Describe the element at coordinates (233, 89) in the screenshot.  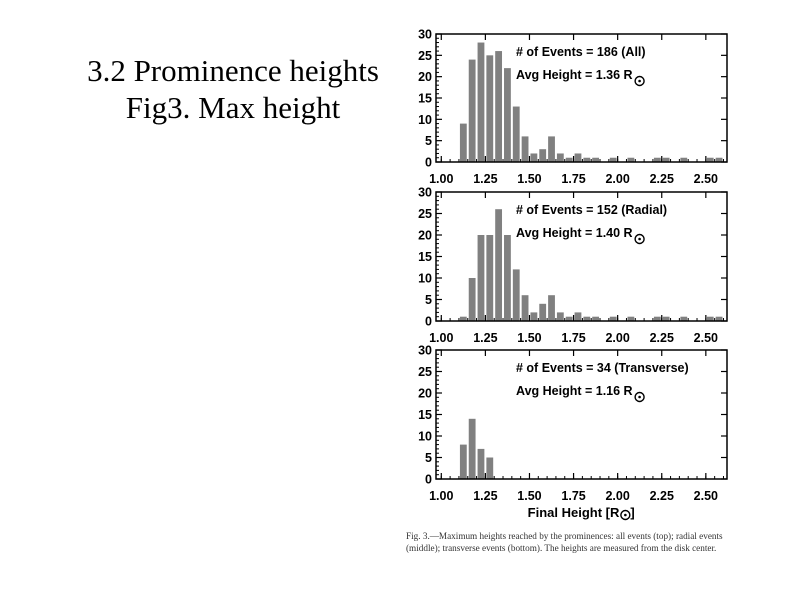
I see `slide-title: 3.2 Prominence heights Fig3. Max height` at that location.